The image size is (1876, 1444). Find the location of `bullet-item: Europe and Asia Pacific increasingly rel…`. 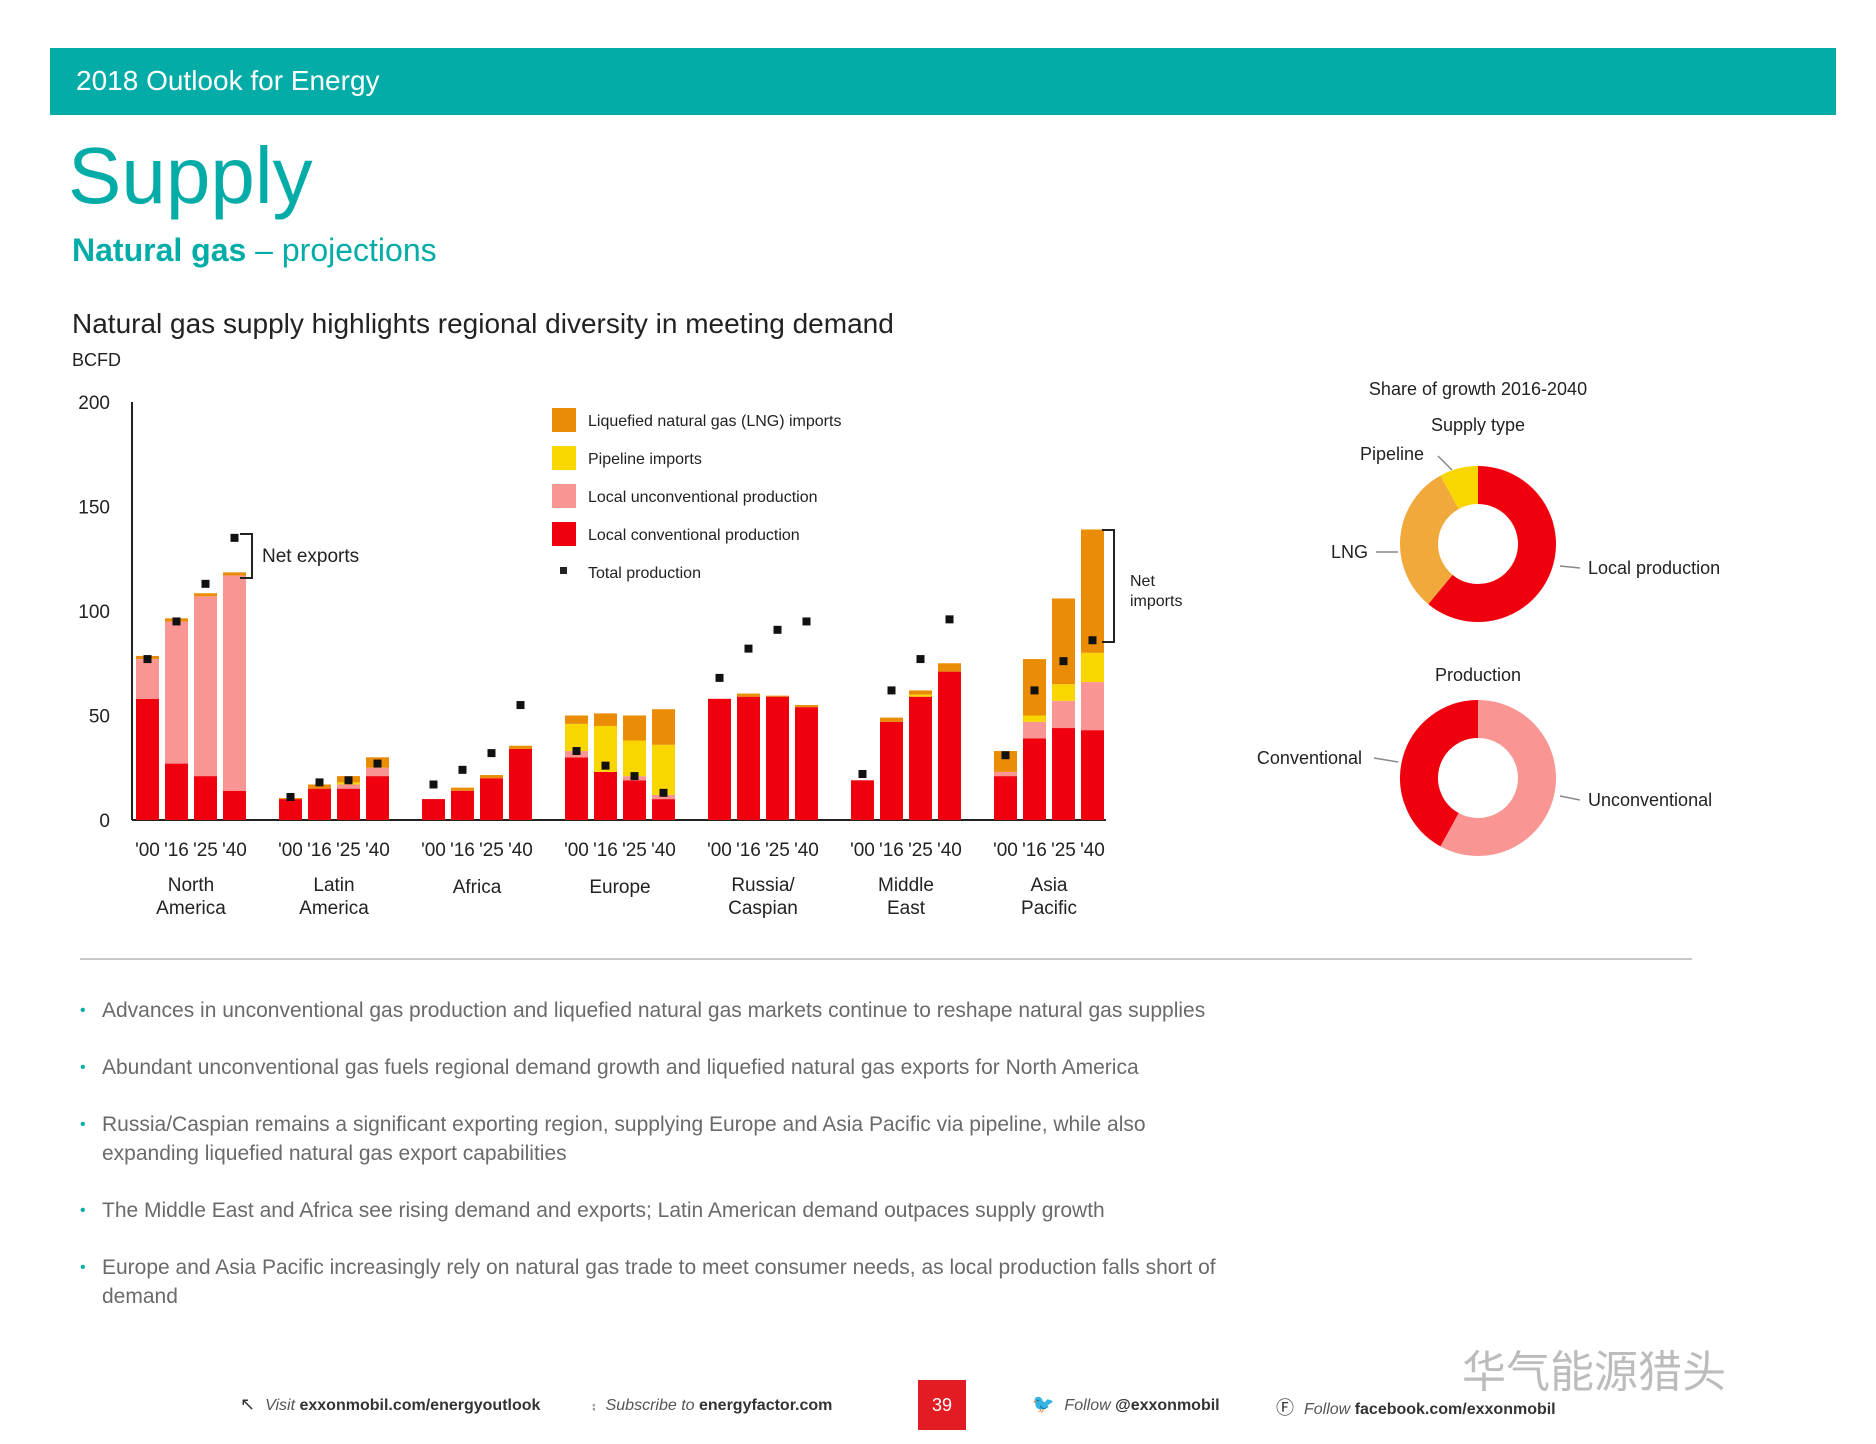

bullet-item: Europe and Asia Pacific increasingly rel… is located at coordinates (655, 1282).